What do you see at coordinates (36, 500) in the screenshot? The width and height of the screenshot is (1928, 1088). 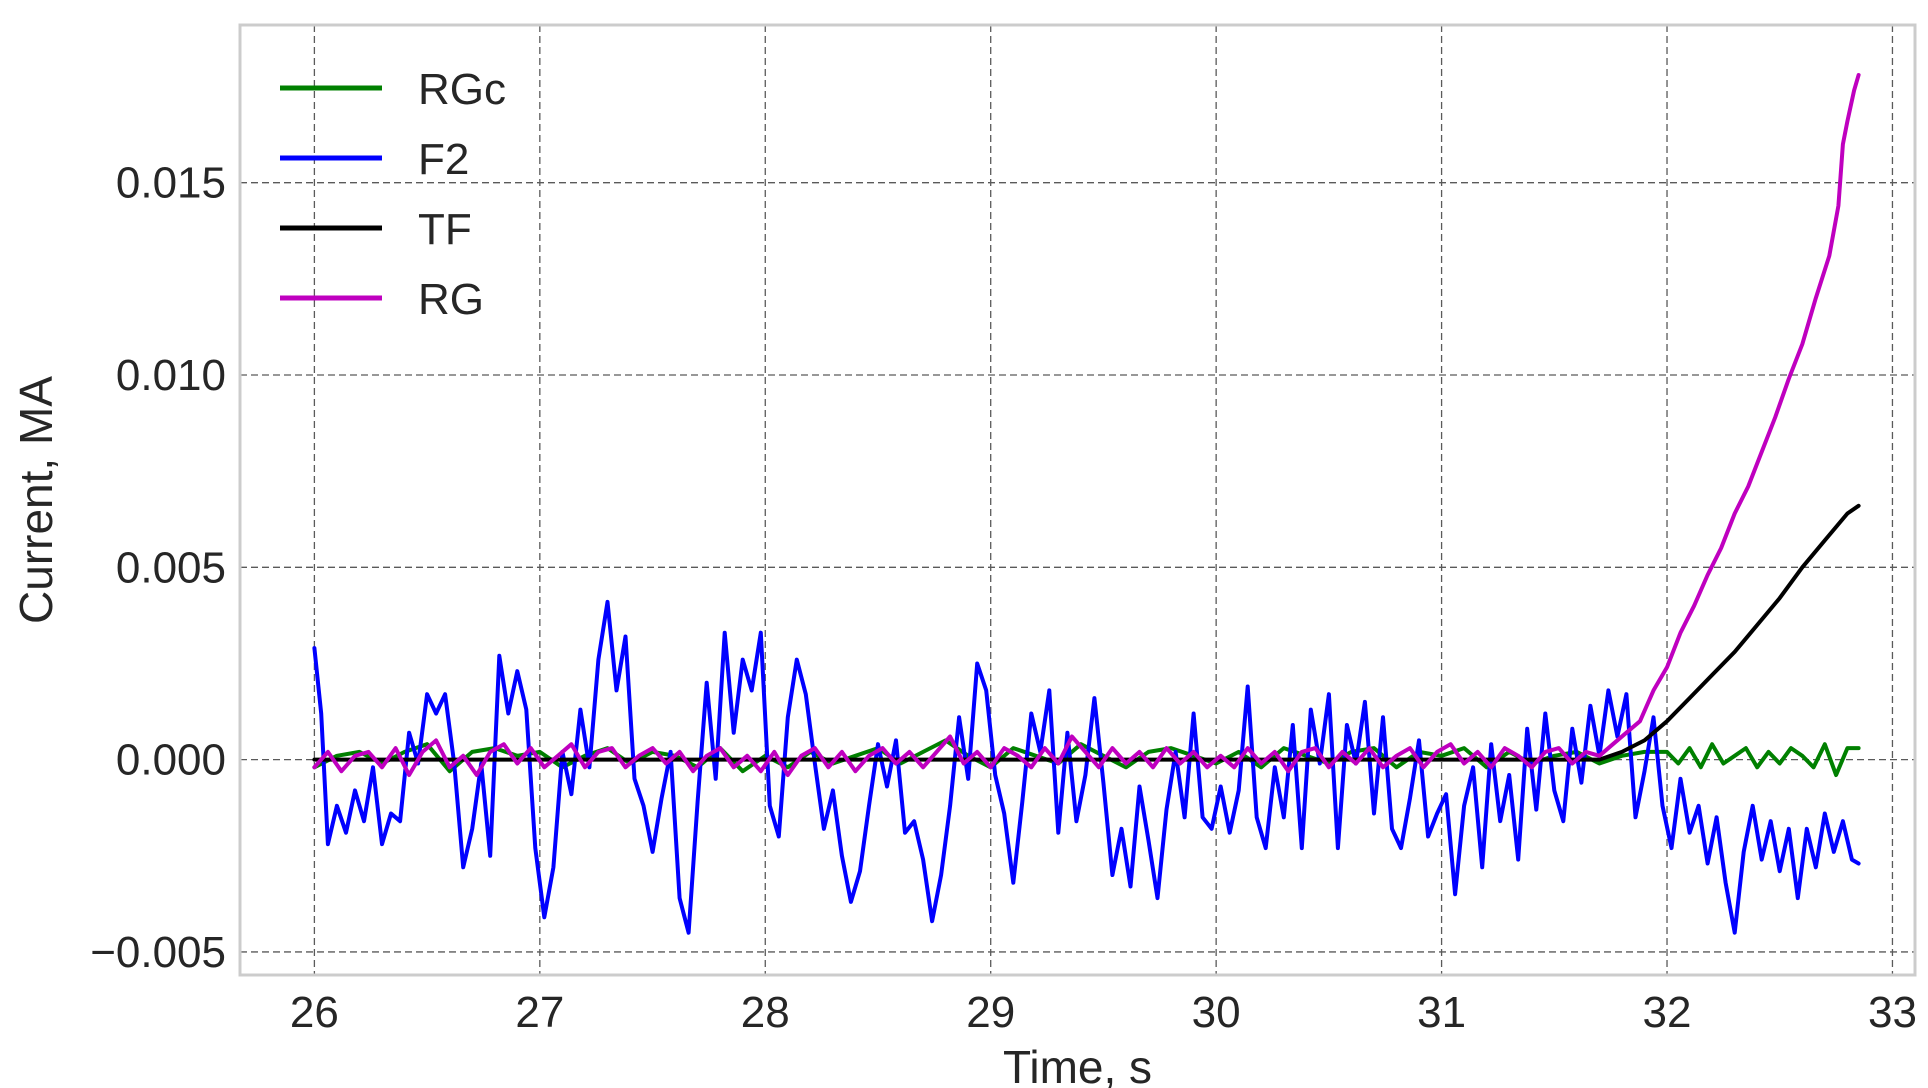 I see `y-axis-label: Current, MA` at bounding box center [36, 500].